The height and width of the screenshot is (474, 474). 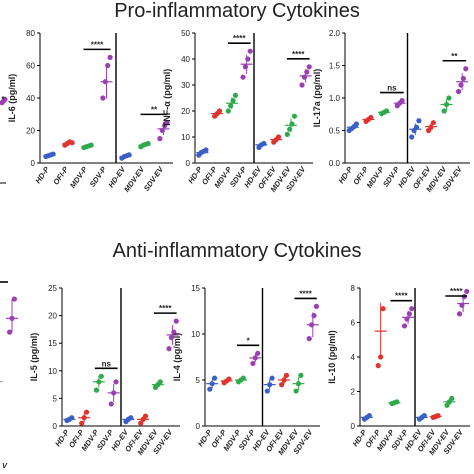 I want to click on il-5-ytick-label: 20, so click(x=52, y=316).